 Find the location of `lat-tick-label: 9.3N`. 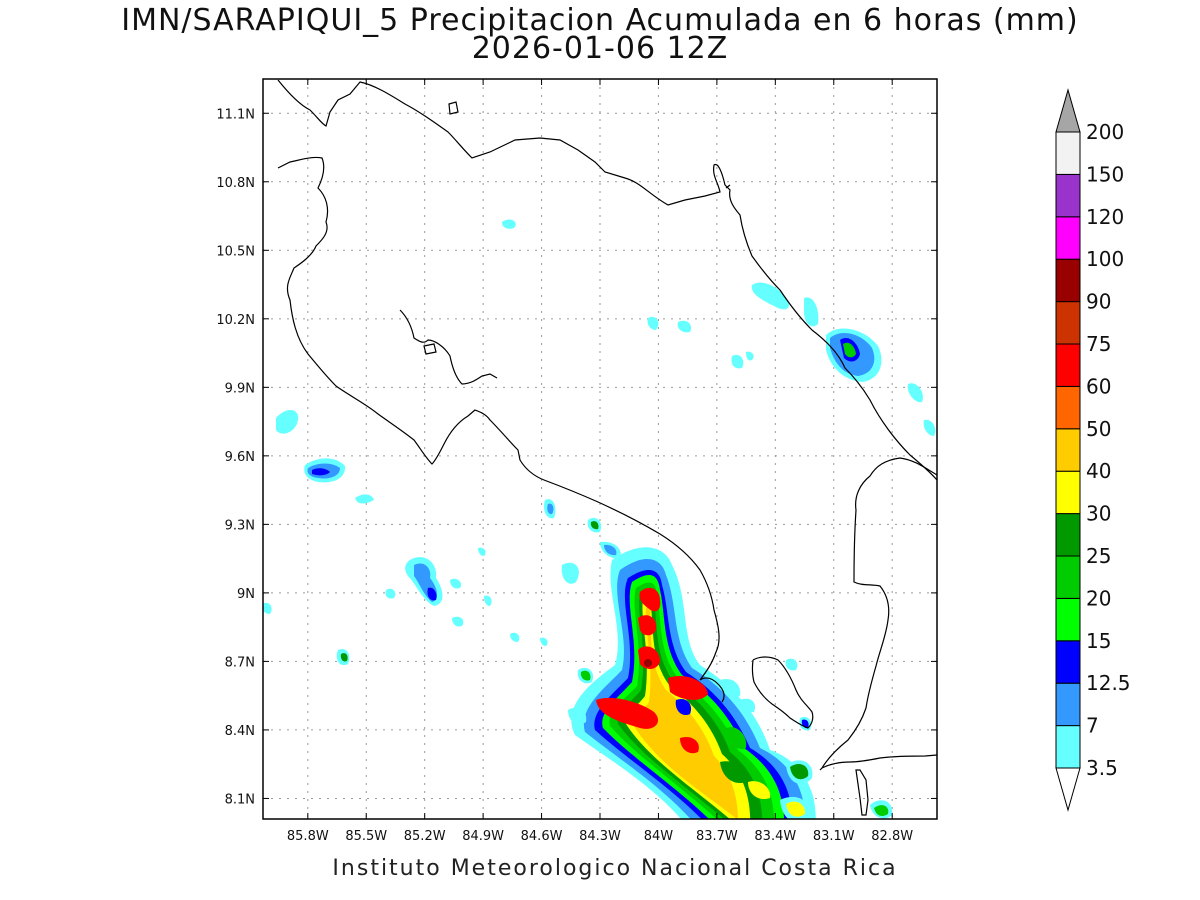

lat-tick-label: 9.3N is located at coordinates (240, 525).